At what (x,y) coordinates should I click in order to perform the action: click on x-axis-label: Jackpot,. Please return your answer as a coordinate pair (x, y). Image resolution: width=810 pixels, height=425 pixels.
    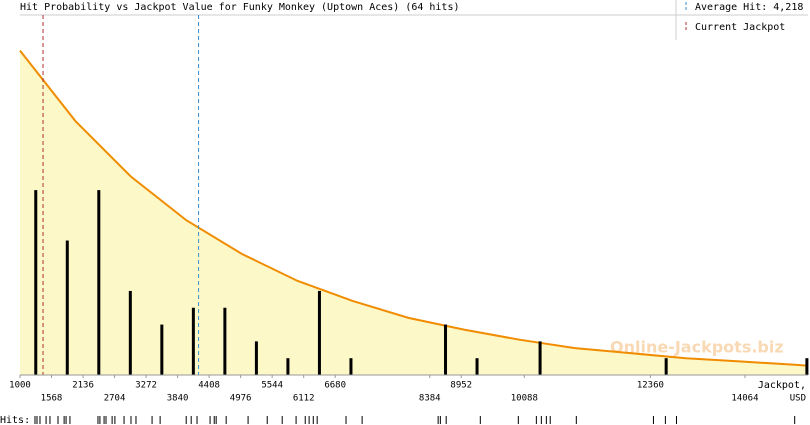
    Looking at the image, I should click on (782, 385).